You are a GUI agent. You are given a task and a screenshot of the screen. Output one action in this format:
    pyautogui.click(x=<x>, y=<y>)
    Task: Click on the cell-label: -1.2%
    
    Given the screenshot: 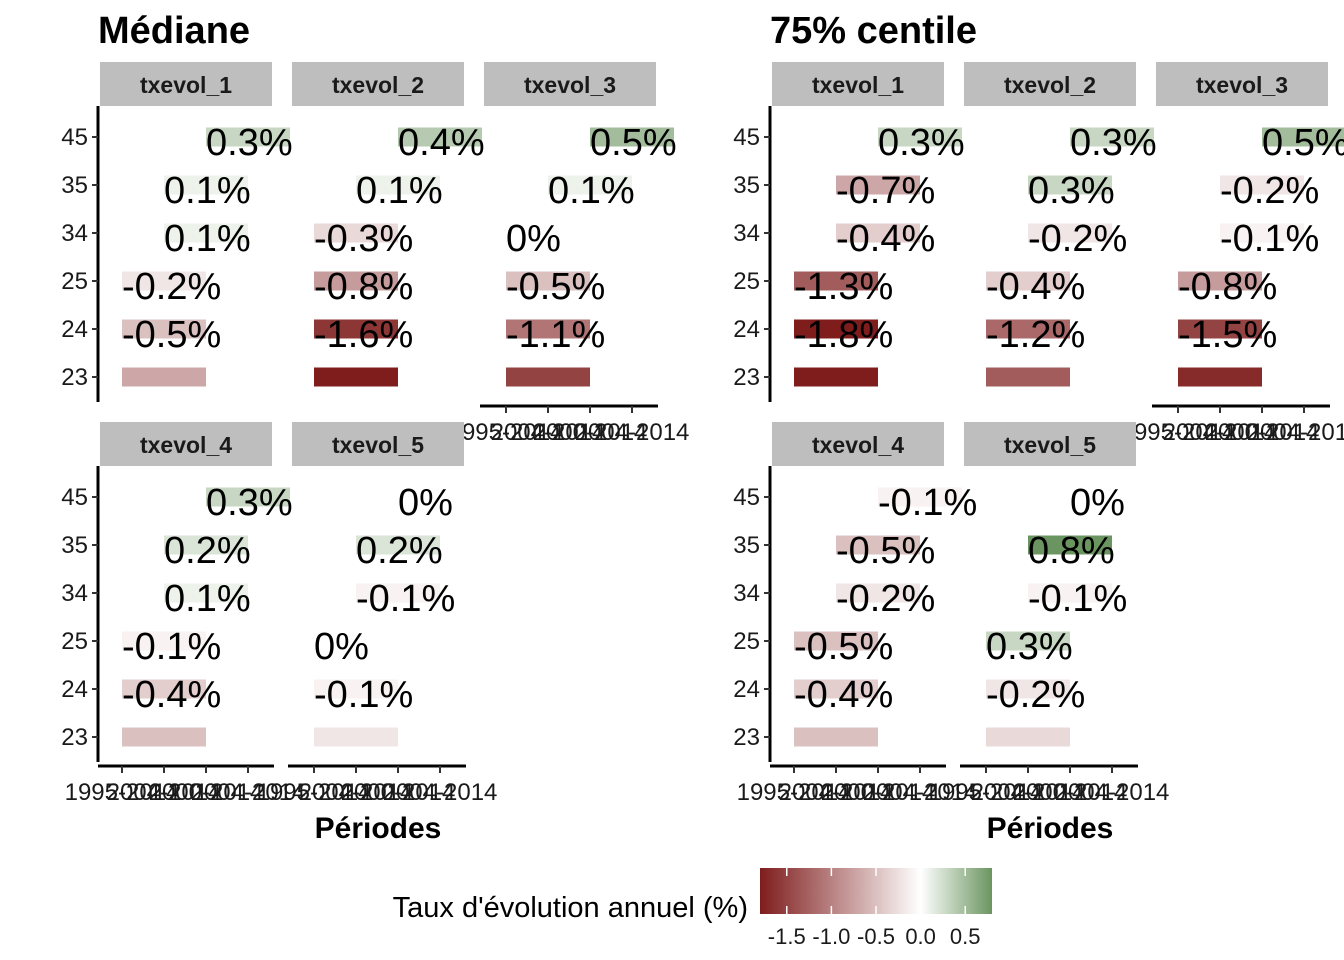 What is the action you would take?
    pyautogui.click(x=1035, y=335)
    